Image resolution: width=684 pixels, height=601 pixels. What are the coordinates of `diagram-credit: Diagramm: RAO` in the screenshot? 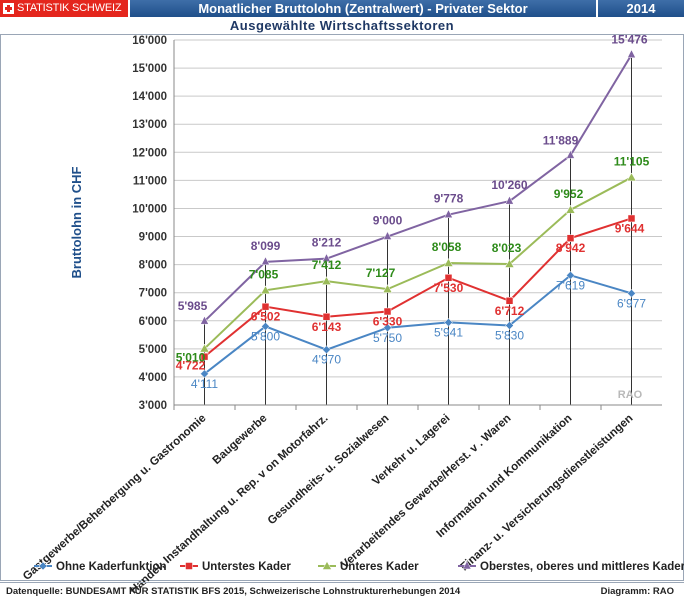 It's located at (637, 591).